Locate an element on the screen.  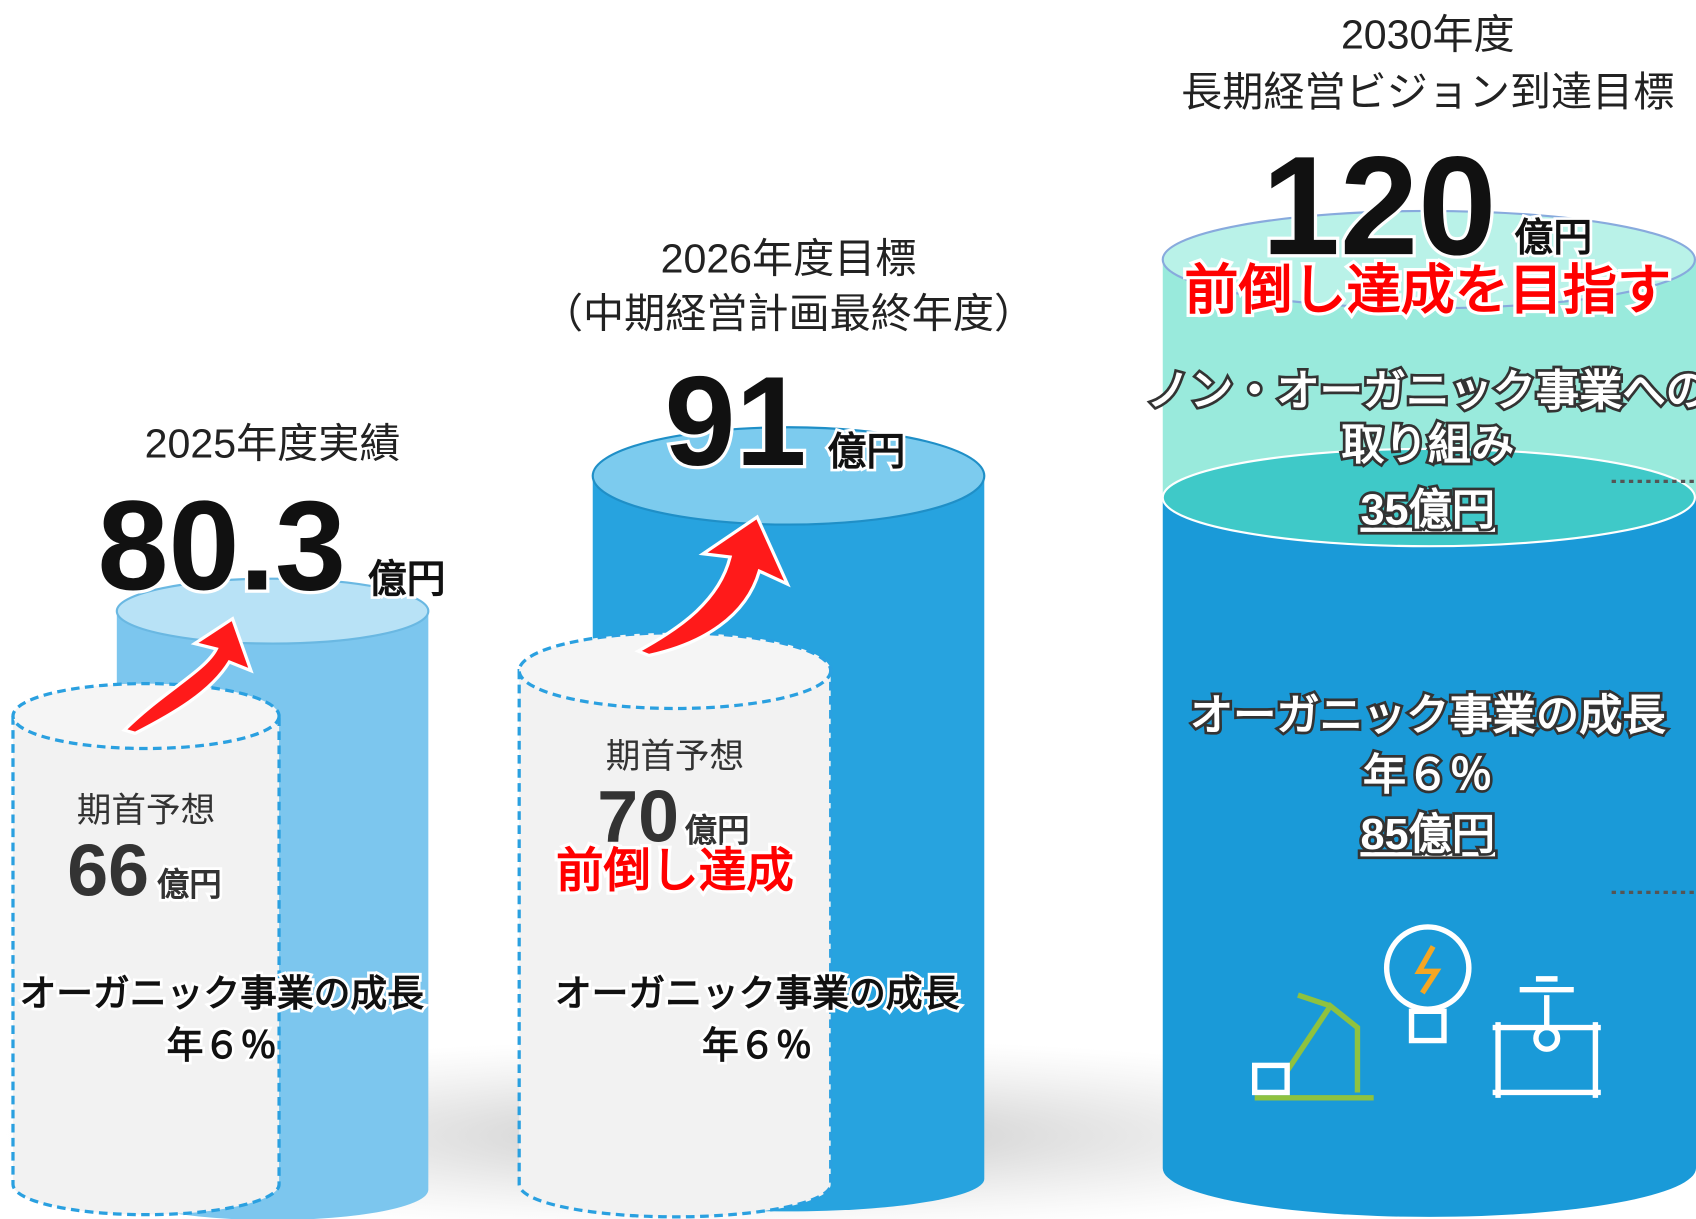
heading: 2025年度実績 is located at coordinates (273, 444).